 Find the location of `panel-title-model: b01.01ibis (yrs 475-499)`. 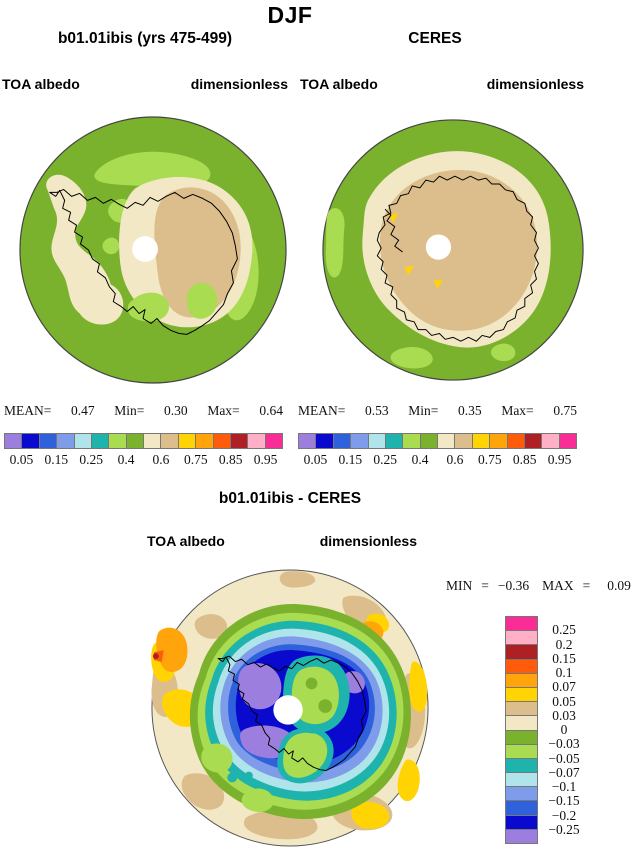

panel-title-model: b01.01ibis (yrs 475-499) is located at coordinates (145, 38).